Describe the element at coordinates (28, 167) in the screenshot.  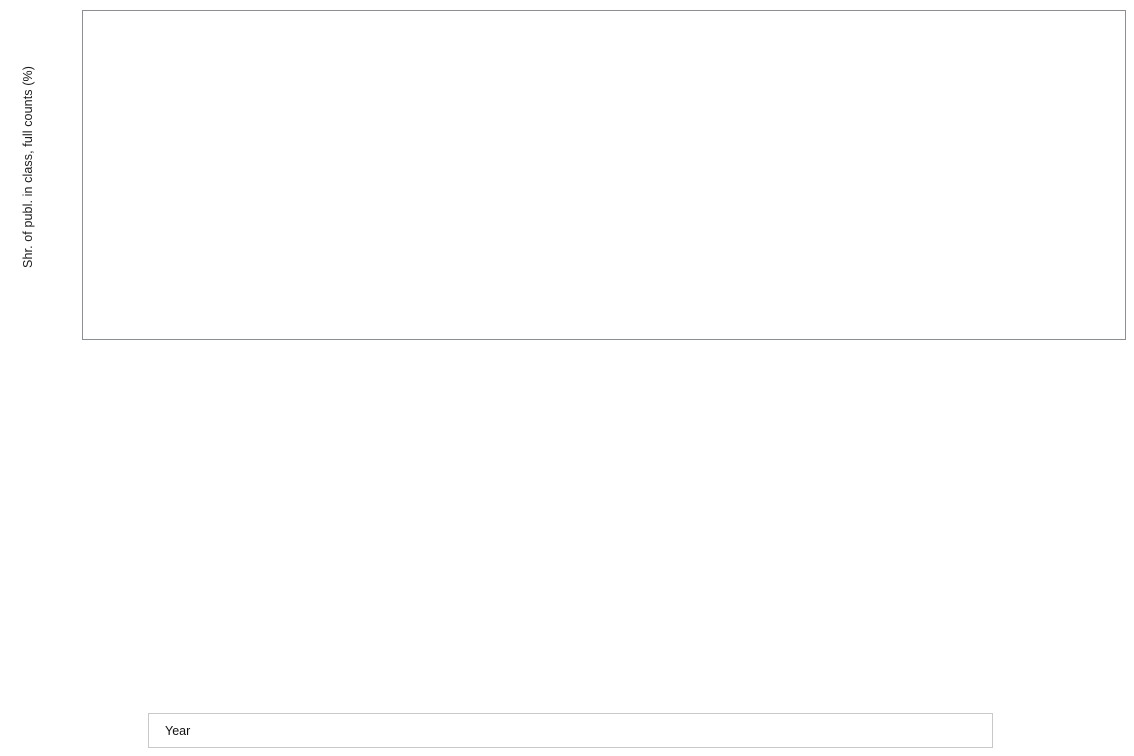
I see `y-axis-title: Shr. of publ. in class, full counts (%)` at that location.